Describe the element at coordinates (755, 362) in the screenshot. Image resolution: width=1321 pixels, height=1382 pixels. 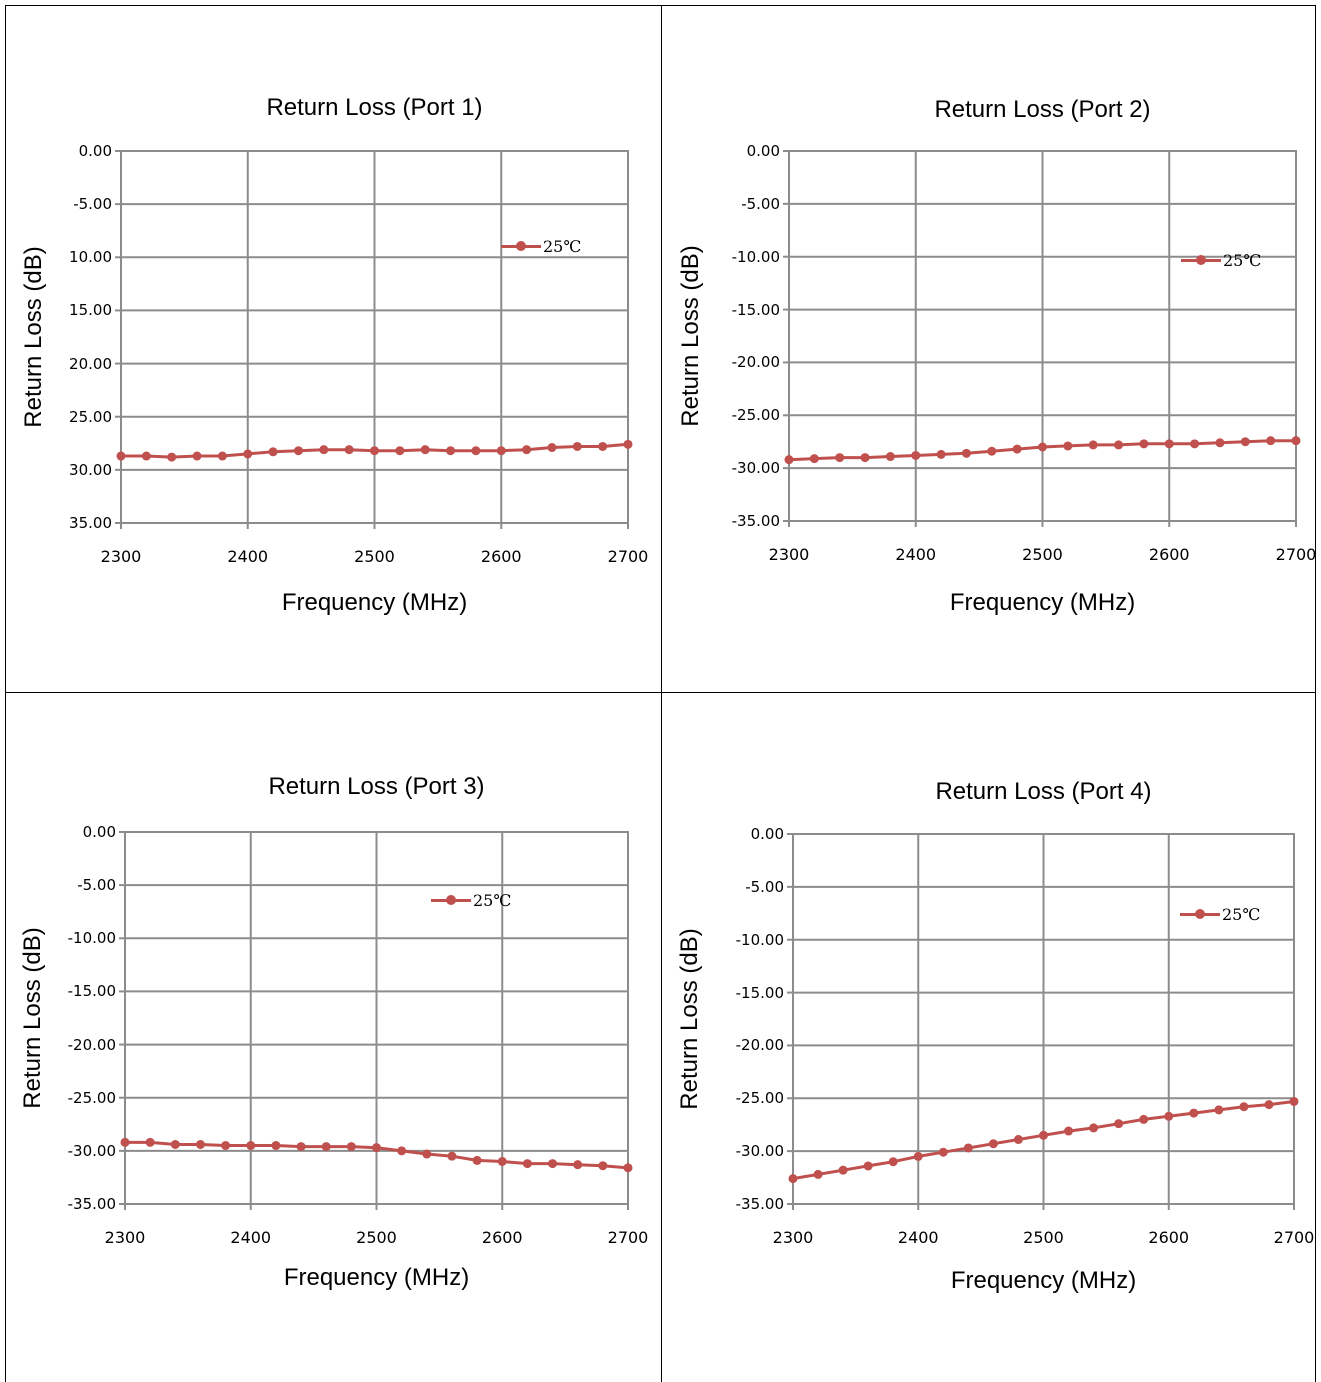
I see `y-tick-label: -20.00` at that location.